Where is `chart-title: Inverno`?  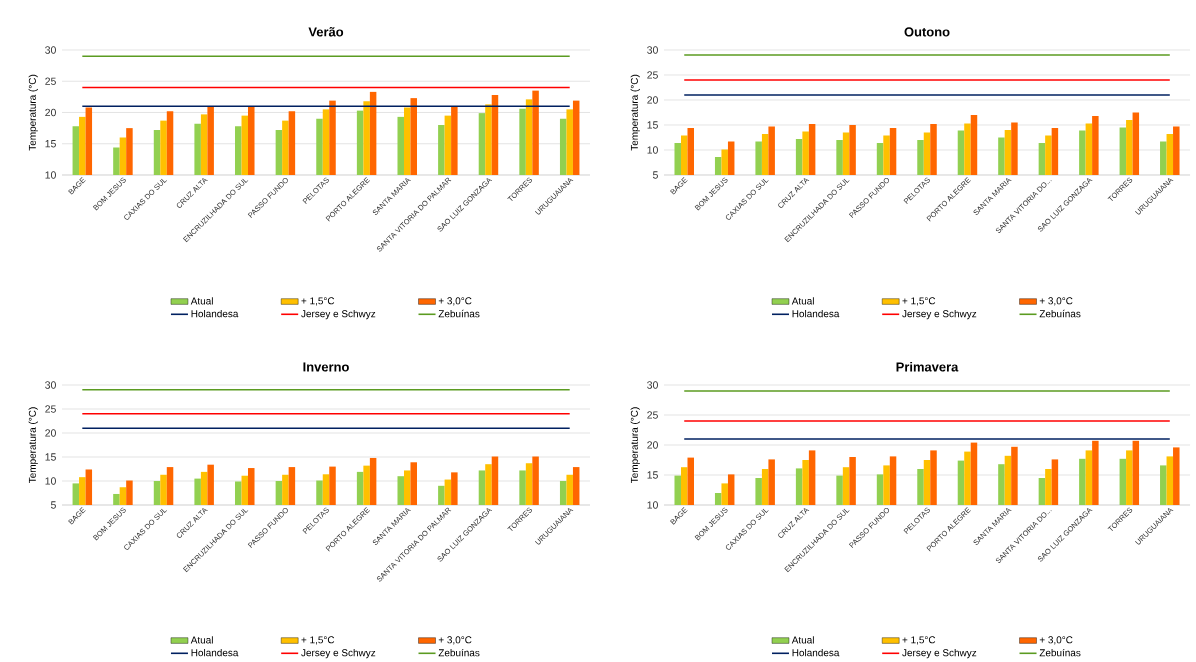 chart-title: Inverno is located at coordinates (326, 367).